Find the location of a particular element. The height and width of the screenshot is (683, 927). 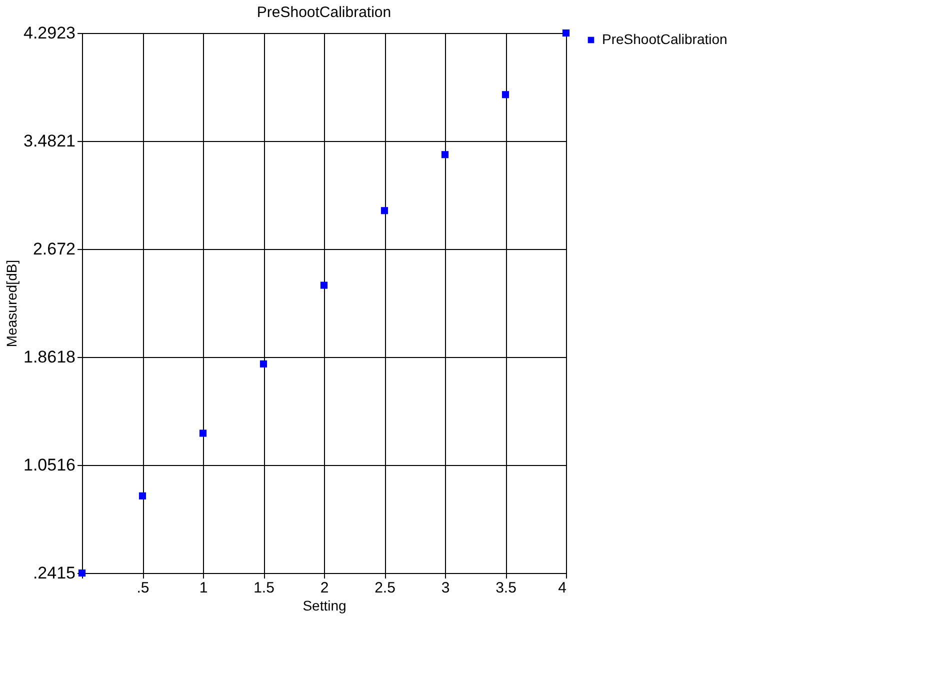

chart-title: PreShootCalibration is located at coordinates (324, 12).